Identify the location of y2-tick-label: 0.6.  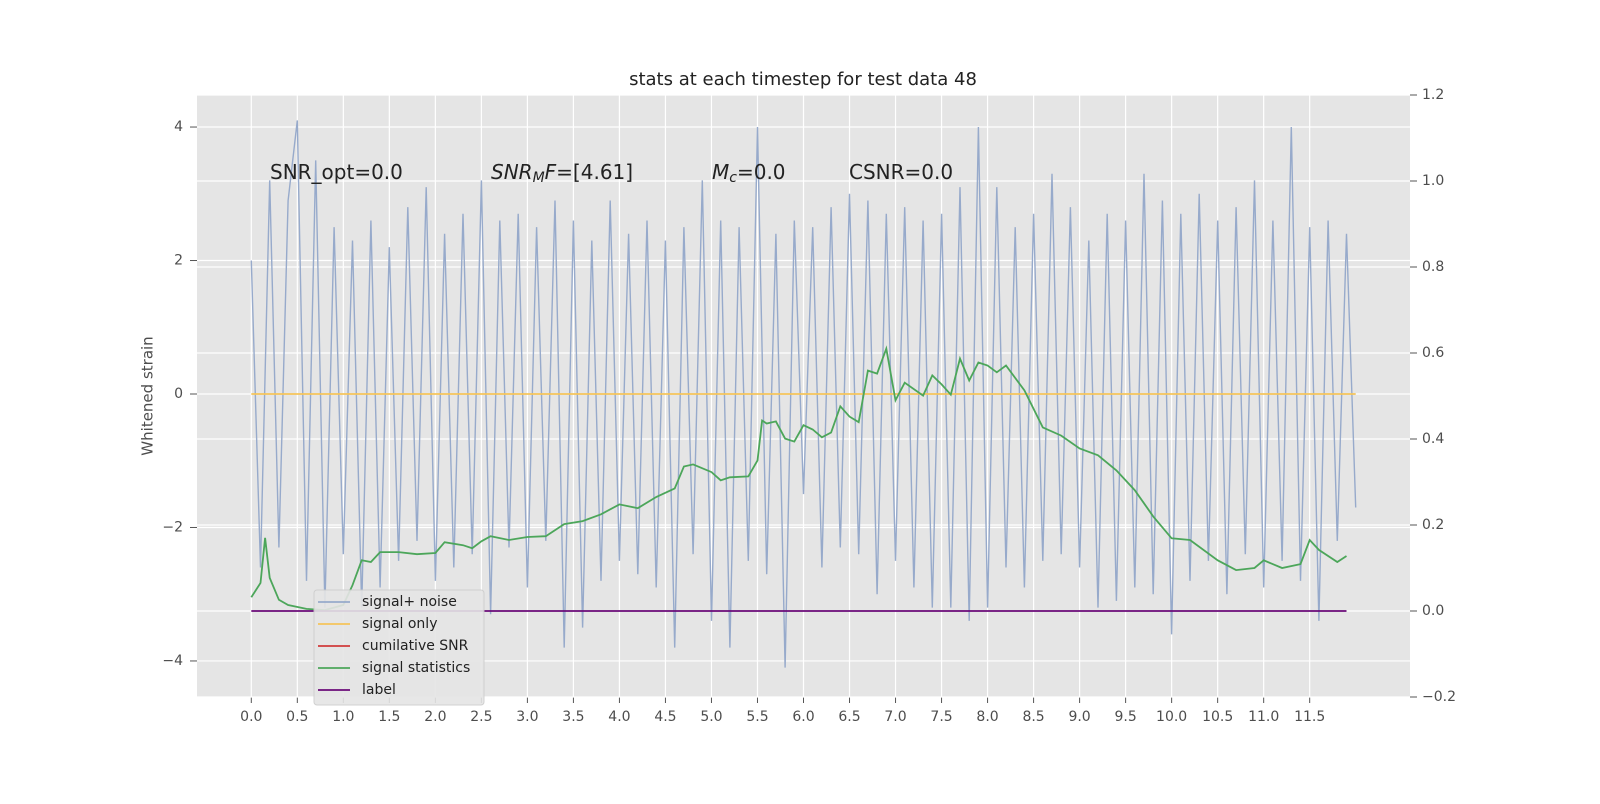
(1433, 353).